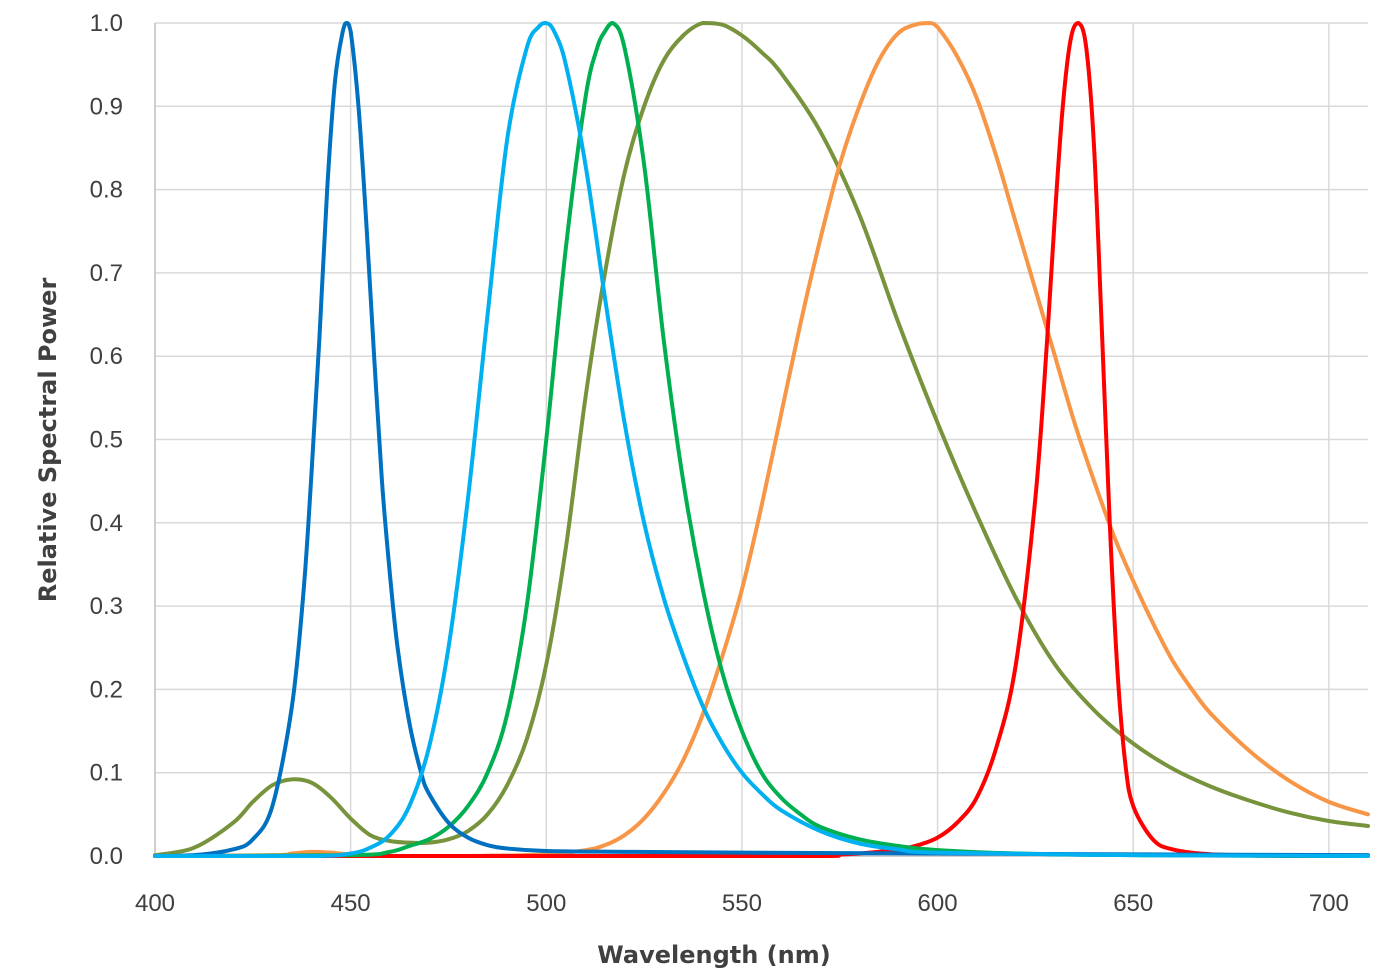 This screenshot has height=978, width=1374. I want to click on y-tick-label: 1.0, so click(106, 23).